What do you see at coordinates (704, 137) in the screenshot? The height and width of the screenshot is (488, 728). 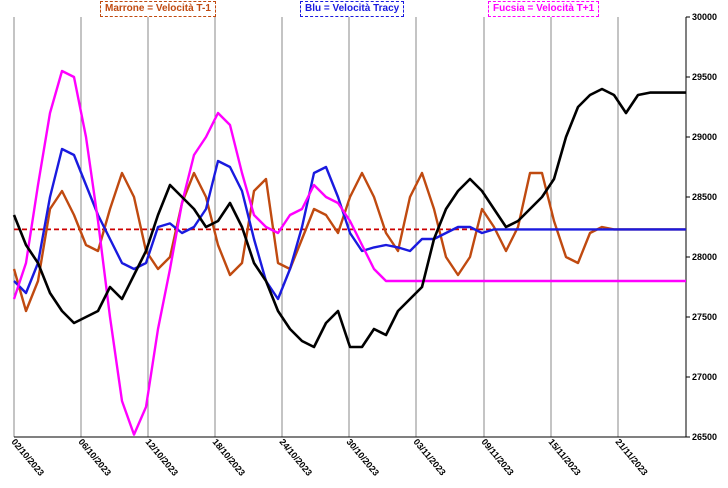 I see `y-tick-label: 29000` at bounding box center [704, 137].